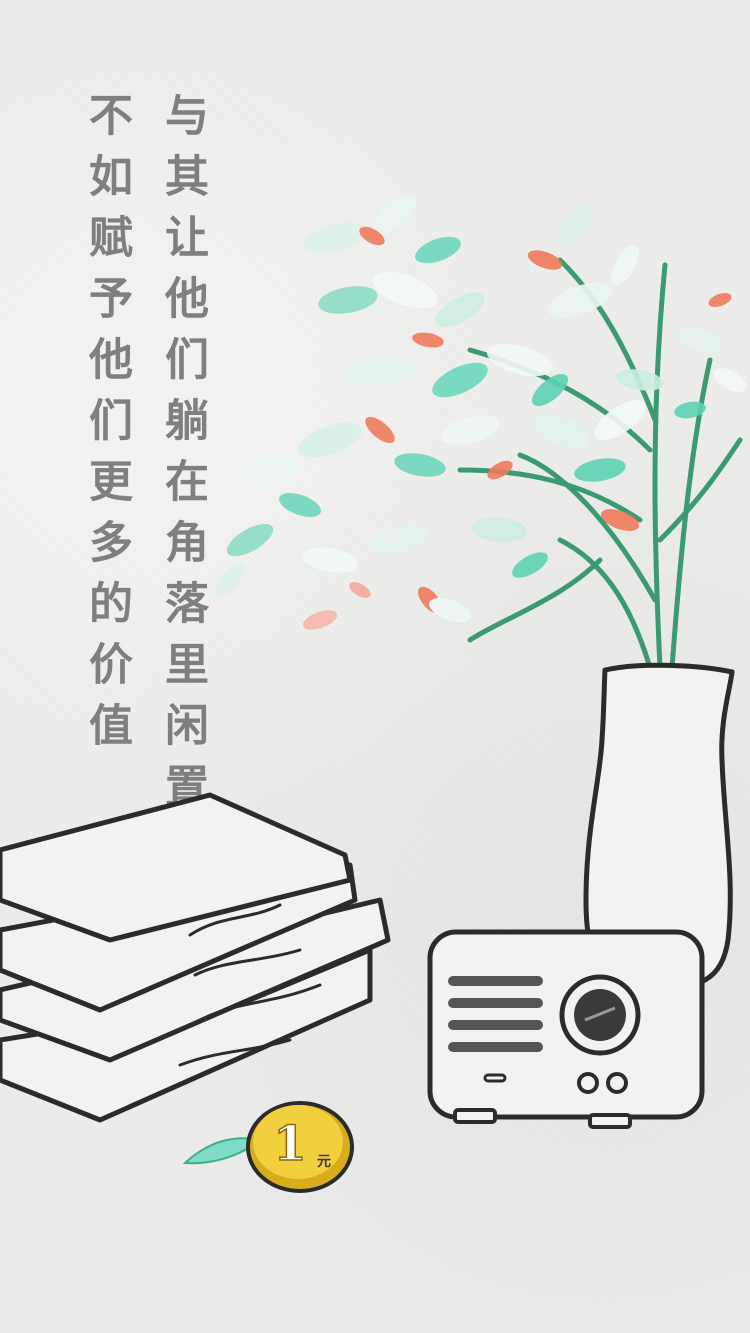 Image resolution: width=750 pixels, height=1333 pixels. I want to click on one-yuan-coin: 1 元, so click(300, 1147).